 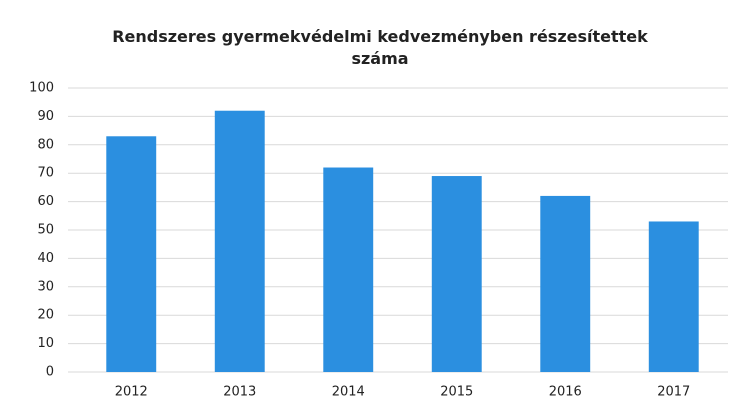 What do you see at coordinates (45, 201) in the screenshot?
I see `y-tick-label: 60` at bounding box center [45, 201].